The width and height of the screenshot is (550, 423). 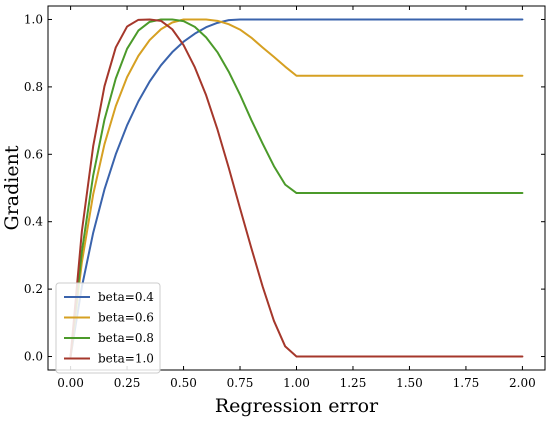 What do you see at coordinates (33, 154) in the screenshot?
I see `y-tick-label: 0.6` at bounding box center [33, 154].